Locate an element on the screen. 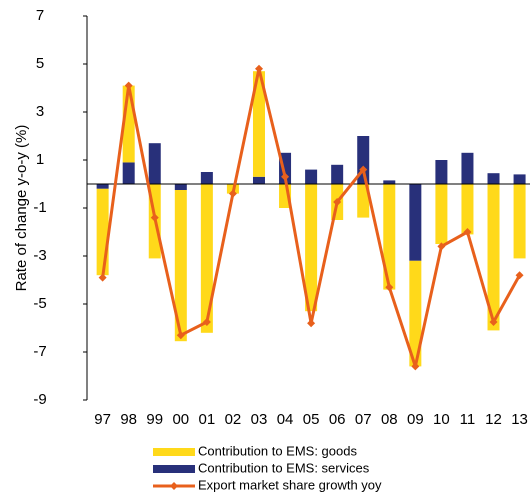  y-tick-label: -1 is located at coordinates (39, 207).